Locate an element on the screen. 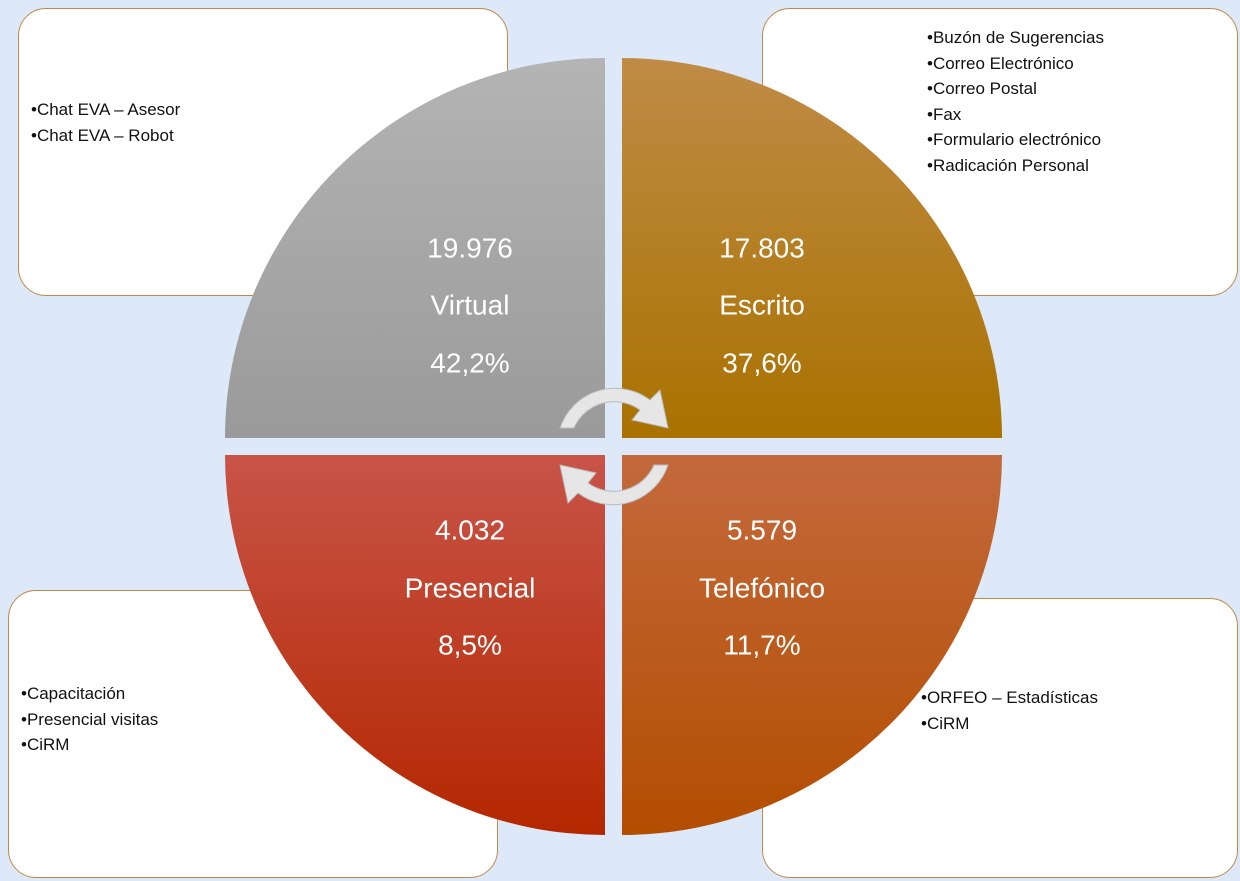  list-item: Presencial visitas is located at coordinates (89, 720).